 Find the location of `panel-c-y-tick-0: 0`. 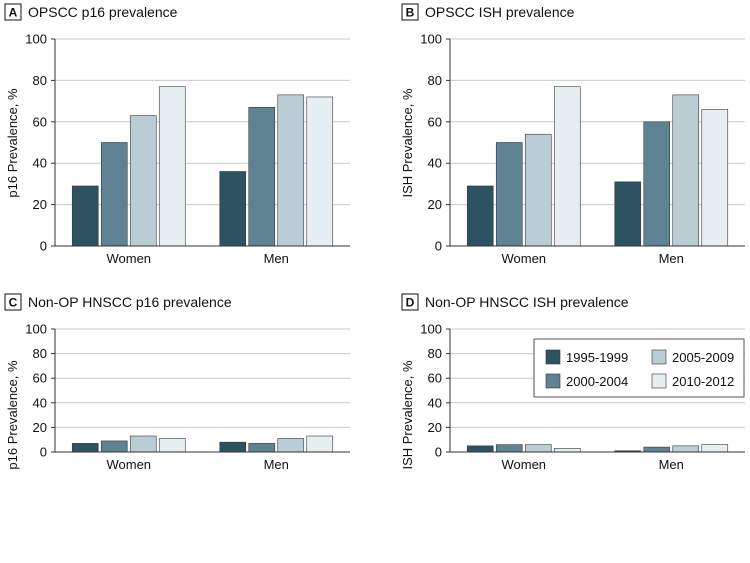

panel-c-y-tick-0: 0 is located at coordinates (43, 452).